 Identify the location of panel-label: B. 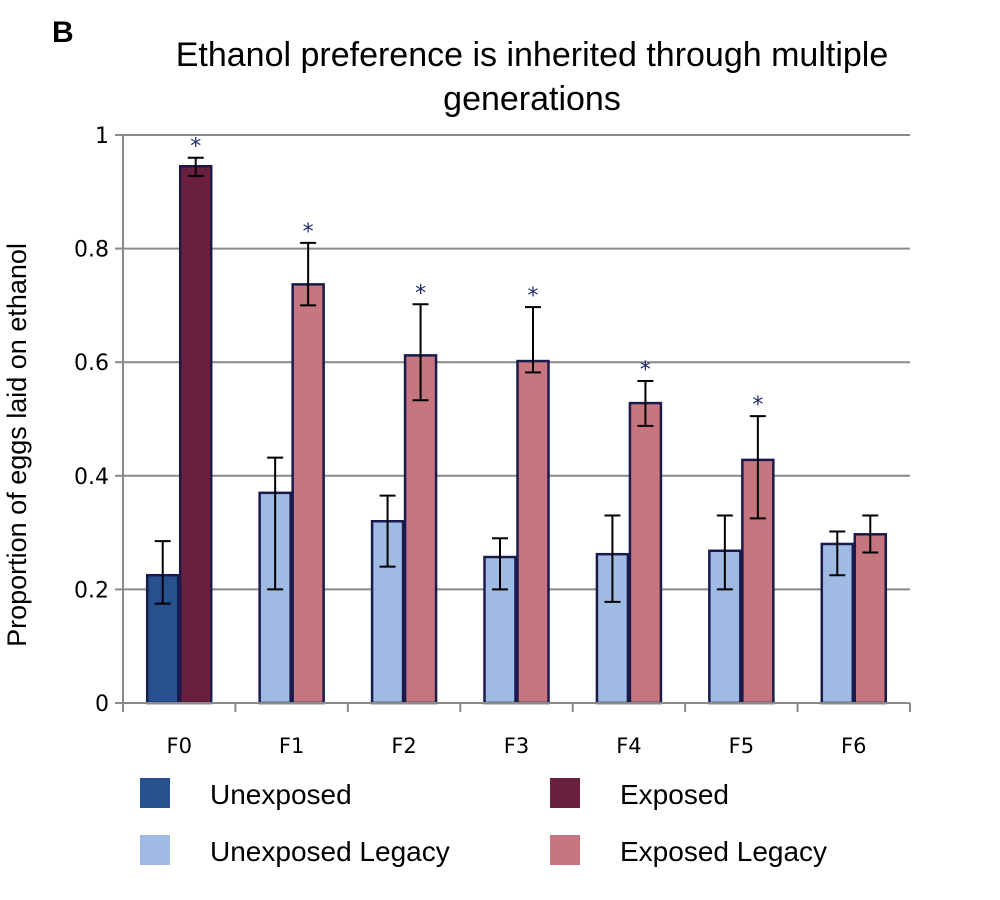
(63, 32).